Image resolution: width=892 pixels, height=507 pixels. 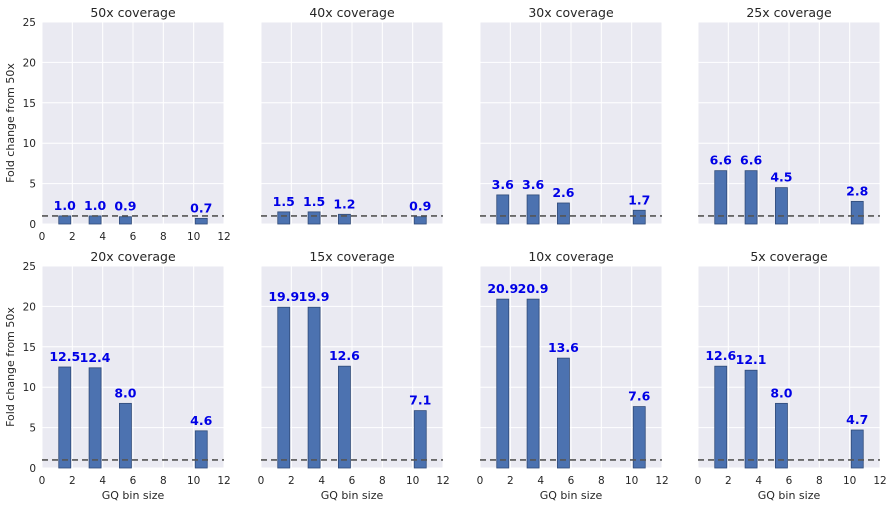 I want to click on data-label: 4.7, so click(x=857, y=419).